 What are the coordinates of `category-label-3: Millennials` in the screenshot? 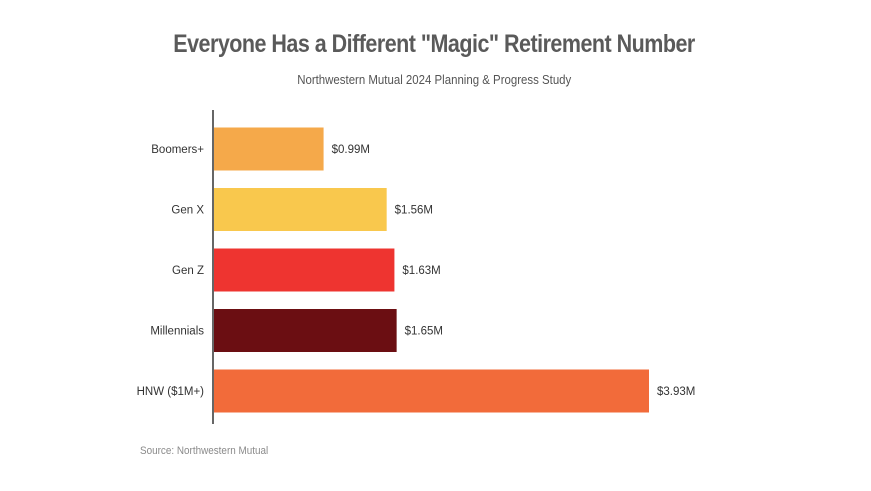 It's located at (177, 332).